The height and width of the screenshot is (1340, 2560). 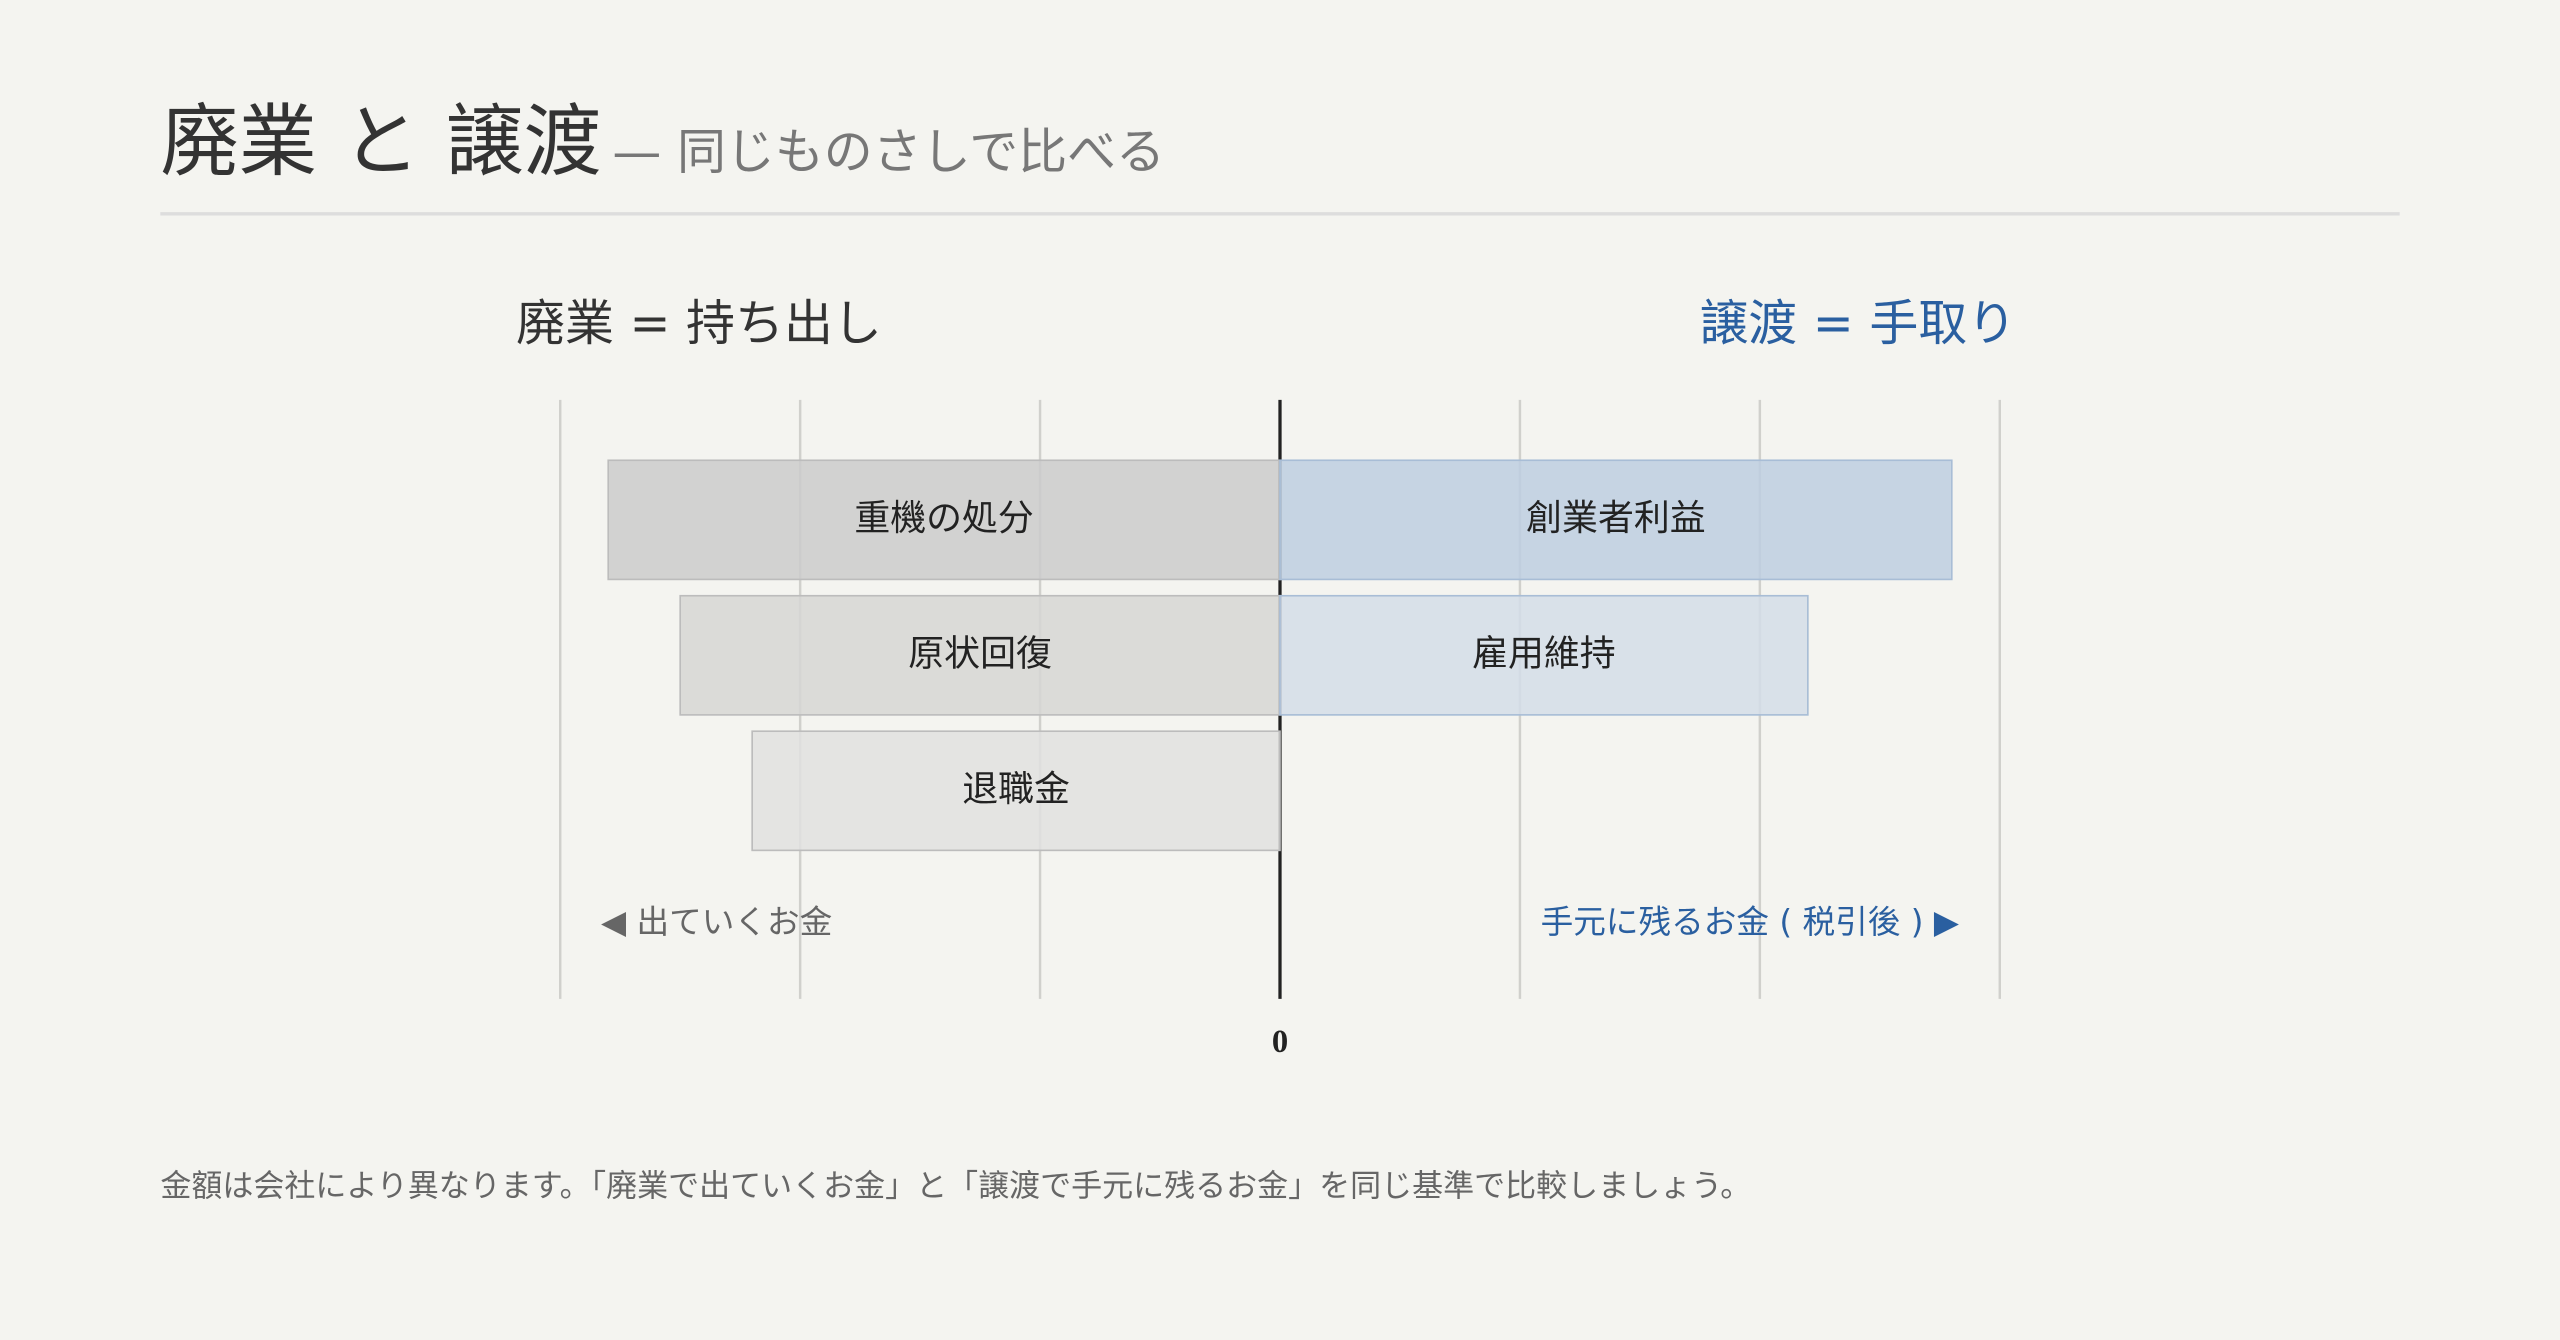 I want to click on series-heading: 廃業 = 持ち出し, so click(x=699, y=323).